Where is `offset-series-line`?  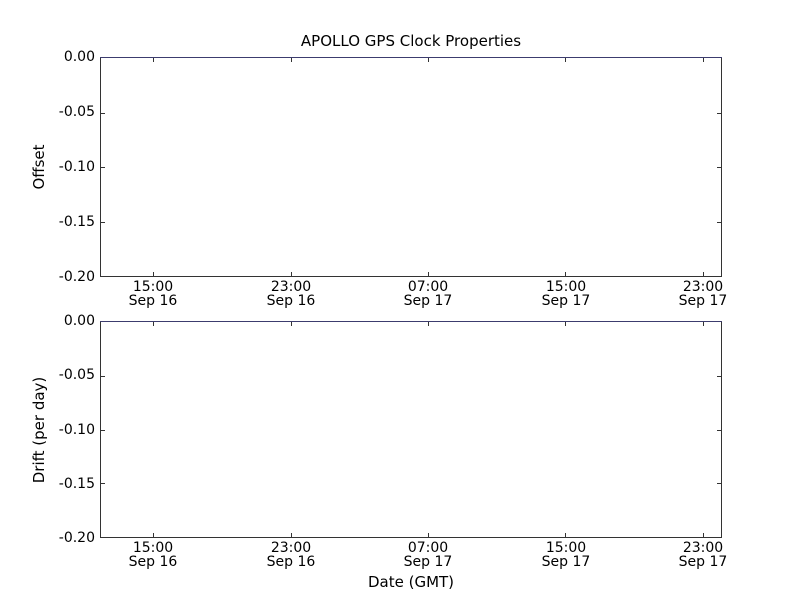 offset-series-line is located at coordinates (411, 57).